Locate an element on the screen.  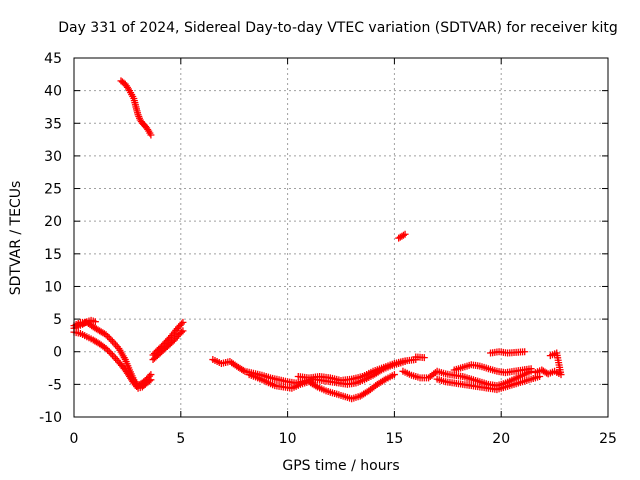
series-isolated is located at coordinates (402, 236).